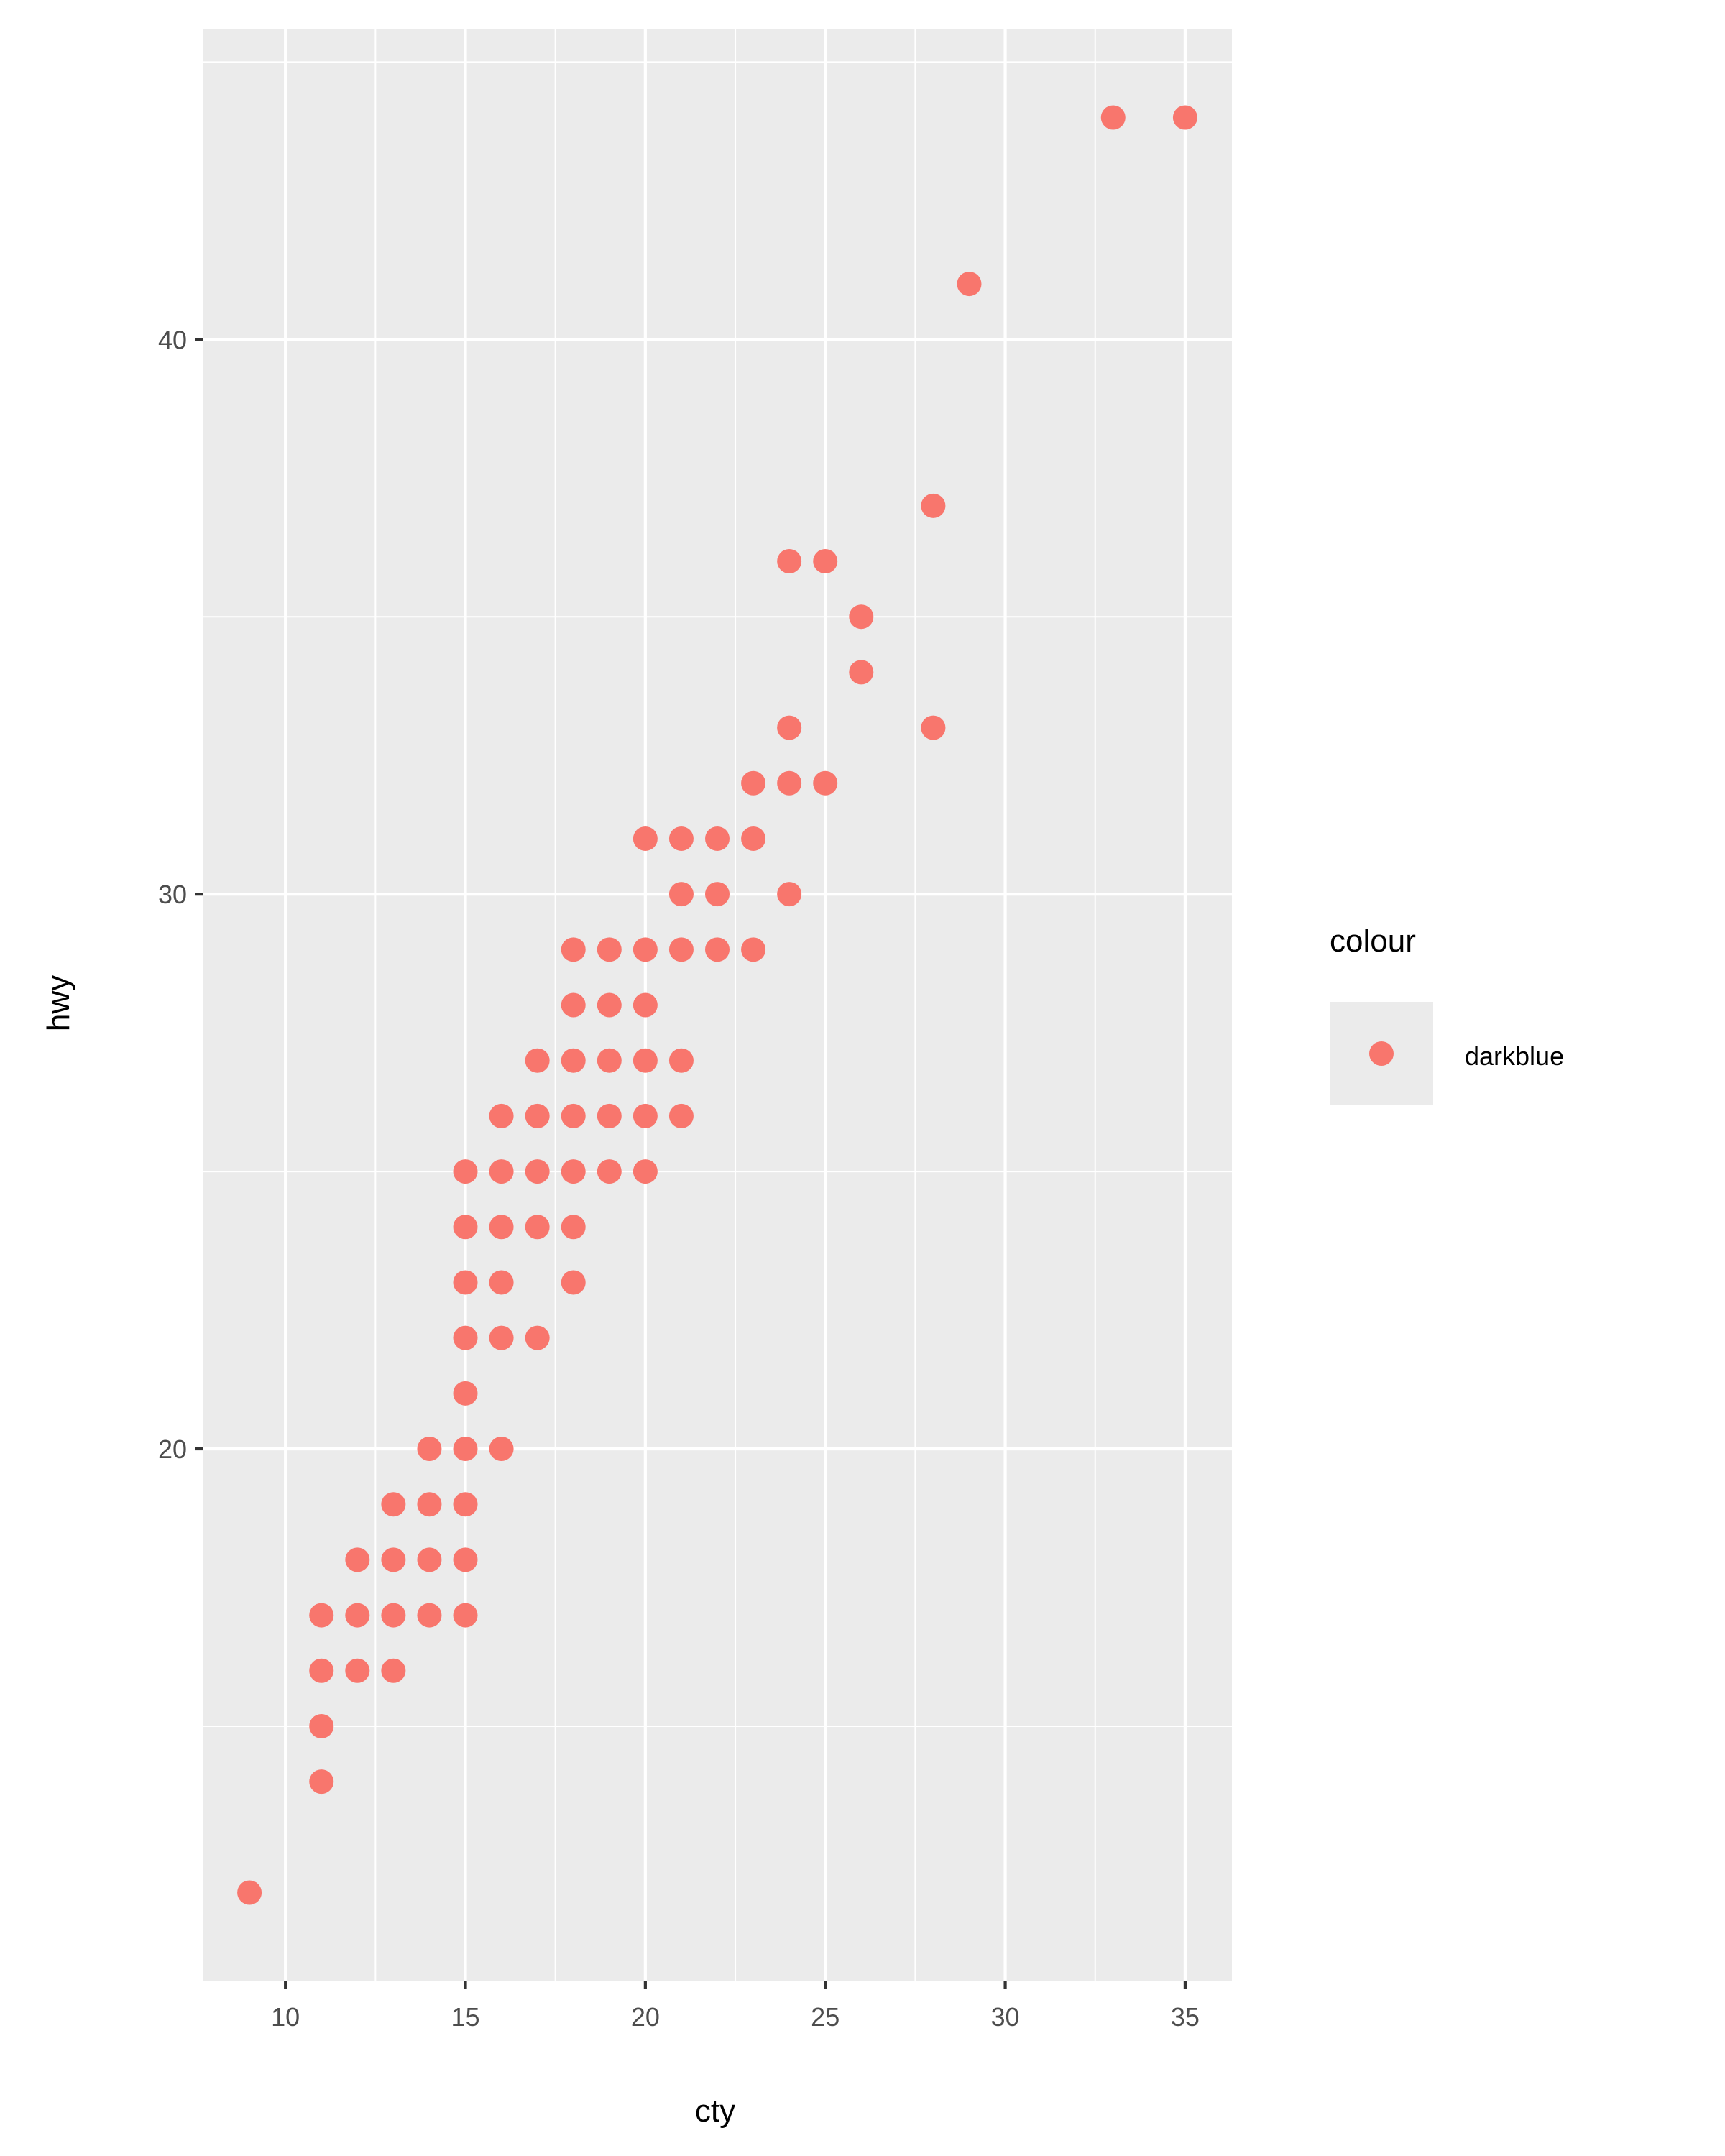 The image size is (1725, 2156). What do you see at coordinates (465, 2017) in the screenshot?
I see `x-tick-label: 15` at bounding box center [465, 2017].